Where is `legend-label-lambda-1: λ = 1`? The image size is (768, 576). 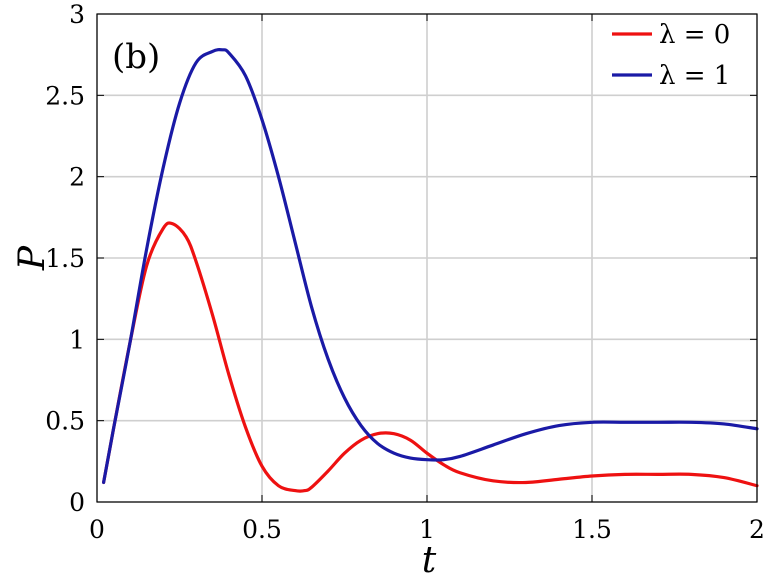
legend-label-lambda-1: λ = 1 is located at coordinates (694, 76).